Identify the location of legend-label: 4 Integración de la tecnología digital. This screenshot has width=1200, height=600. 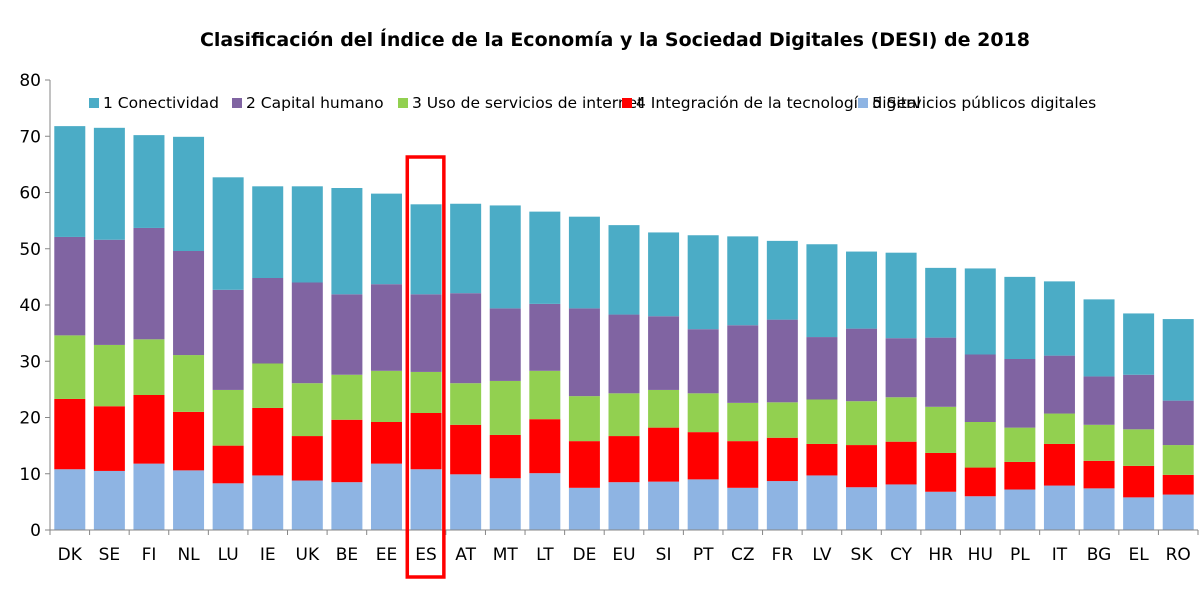
(778, 103).